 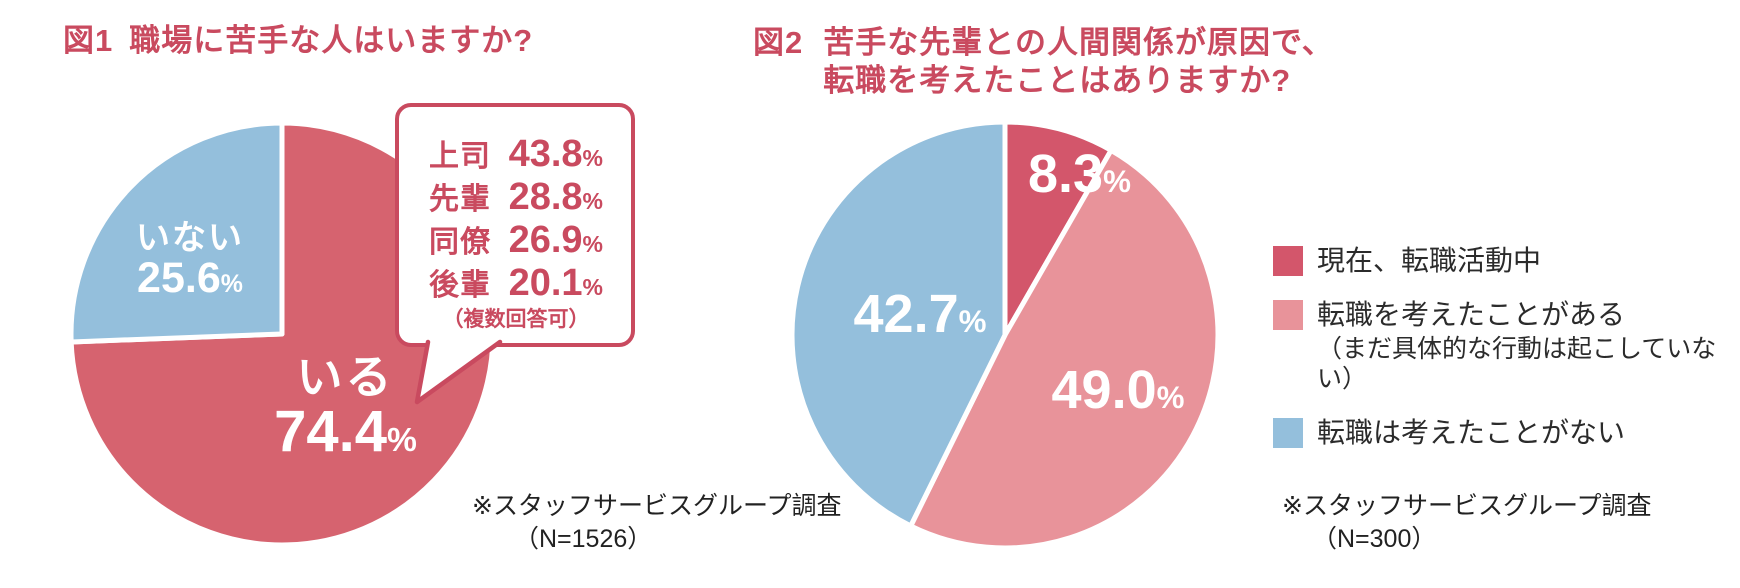 I want to click on pie2-considered-number: 49.0, so click(x=1104, y=390).